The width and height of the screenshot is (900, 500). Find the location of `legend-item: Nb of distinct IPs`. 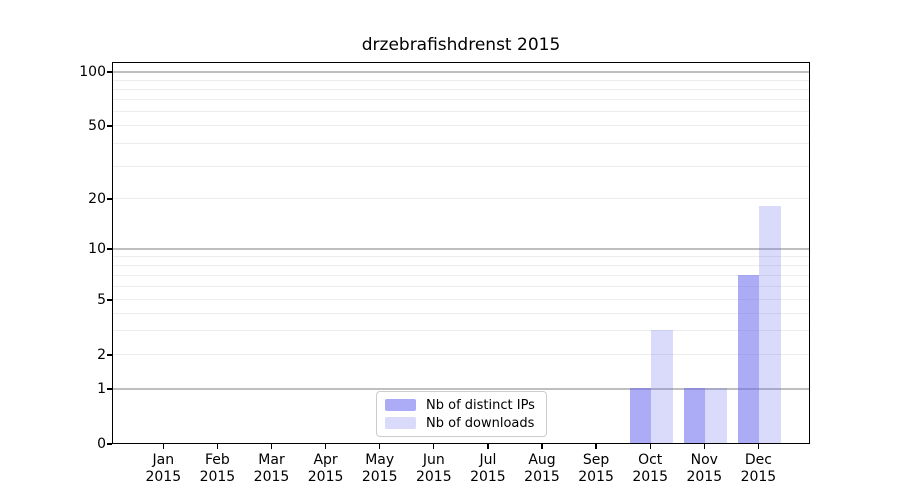

legend-item: Nb of distinct IPs is located at coordinates (461, 405).